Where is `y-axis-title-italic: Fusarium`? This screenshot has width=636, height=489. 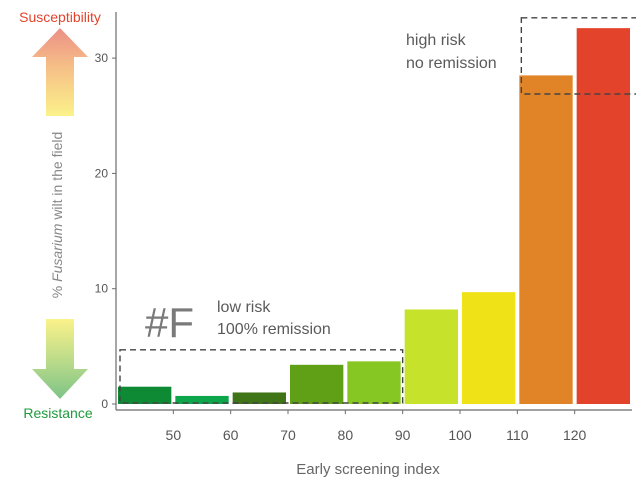 y-axis-title-italic: Fusarium is located at coordinates (57, 252).